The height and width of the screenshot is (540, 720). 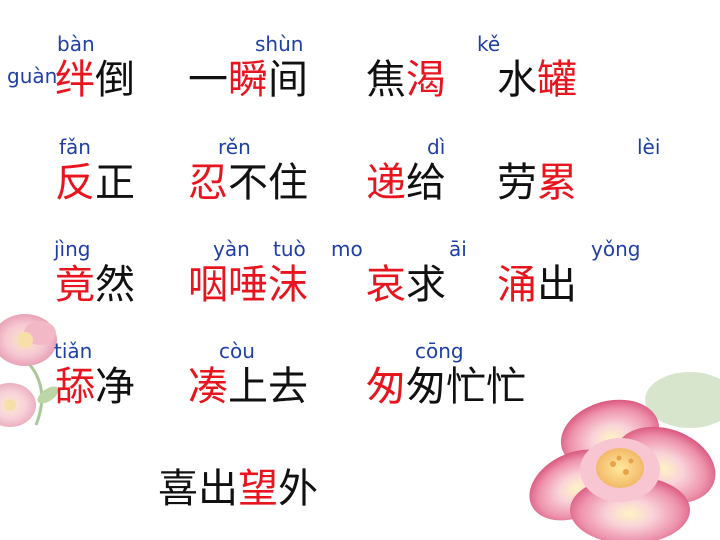 I want to click on word-bandao: 绊倒, so click(x=95, y=80).